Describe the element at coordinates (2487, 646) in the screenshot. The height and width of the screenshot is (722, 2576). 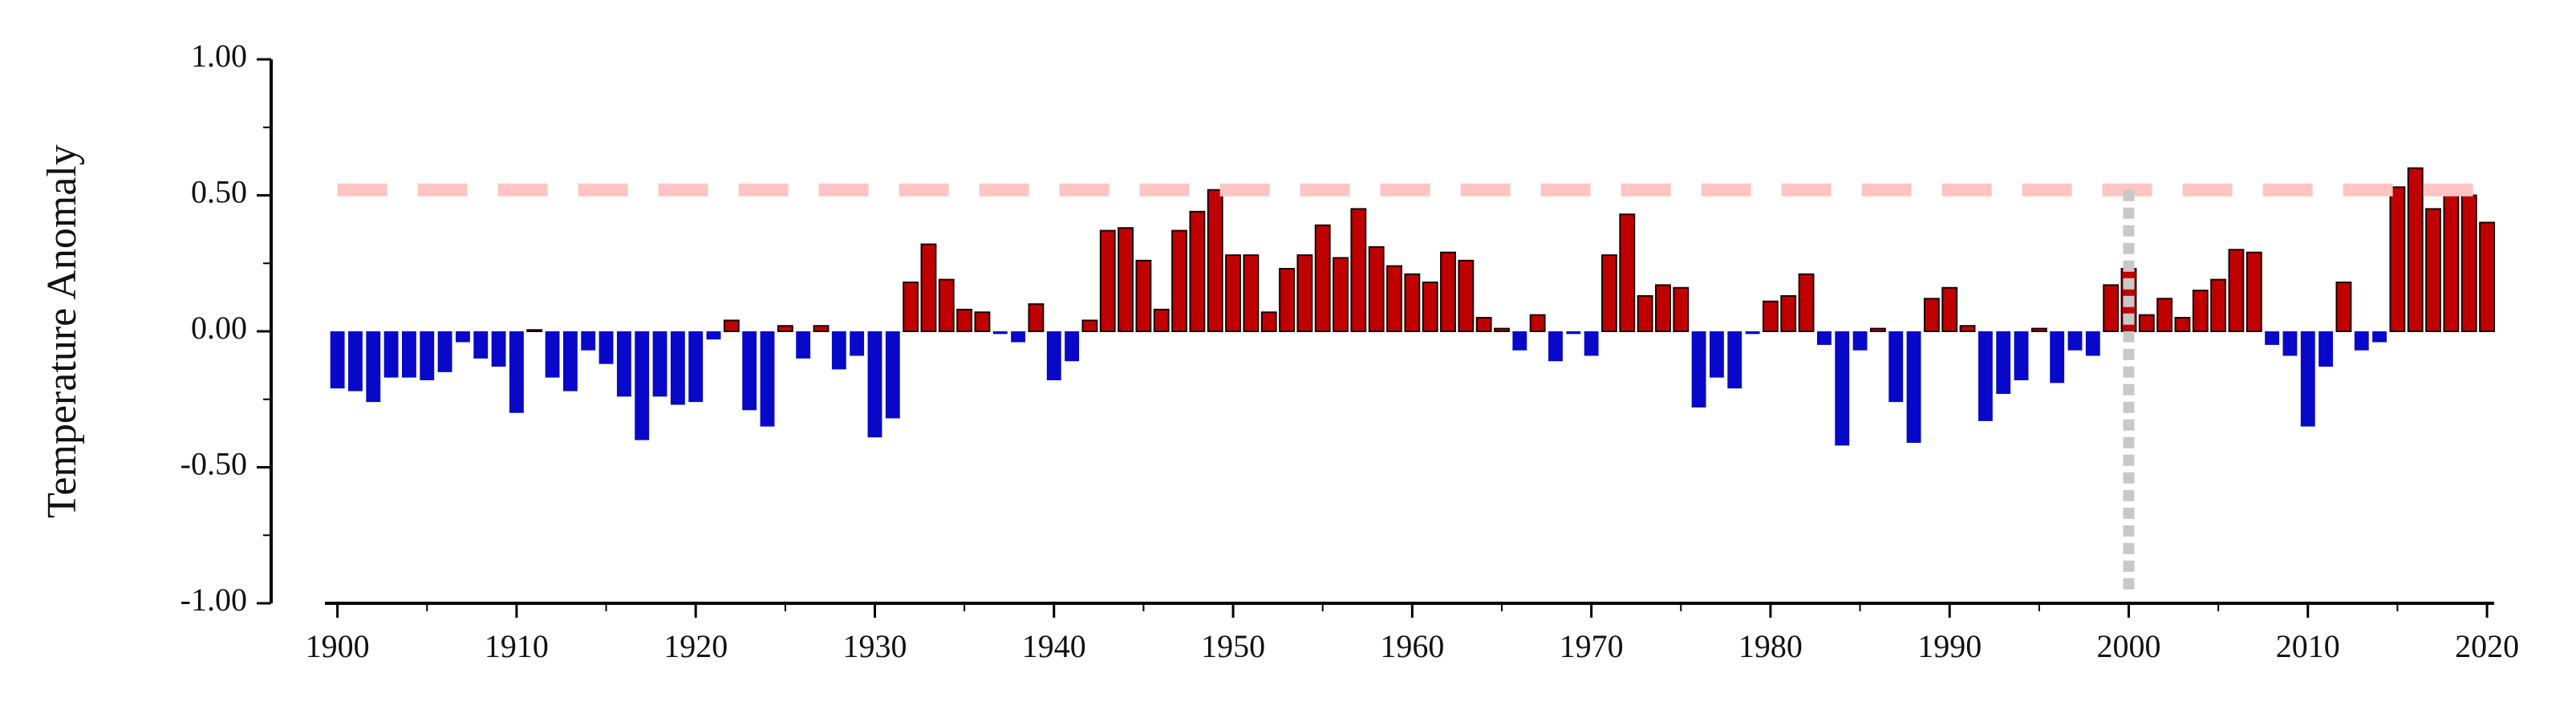
I see `x-tick-label: 2020` at that location.